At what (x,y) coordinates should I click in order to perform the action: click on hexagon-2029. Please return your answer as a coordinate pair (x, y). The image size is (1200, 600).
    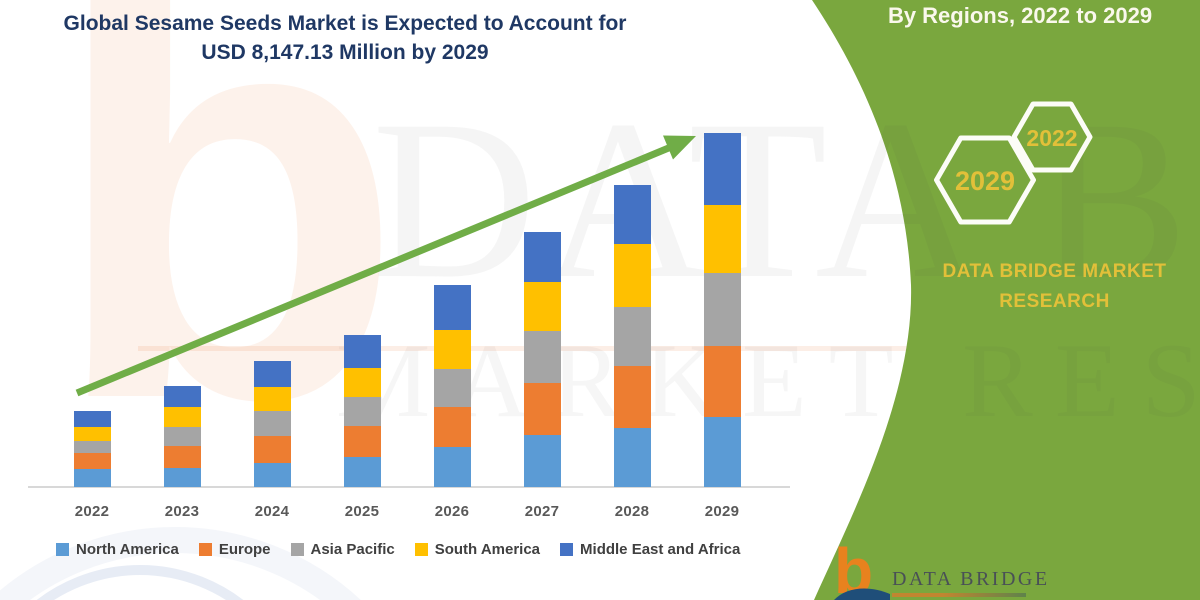
    Looking at the image, I should click on (985, 180).